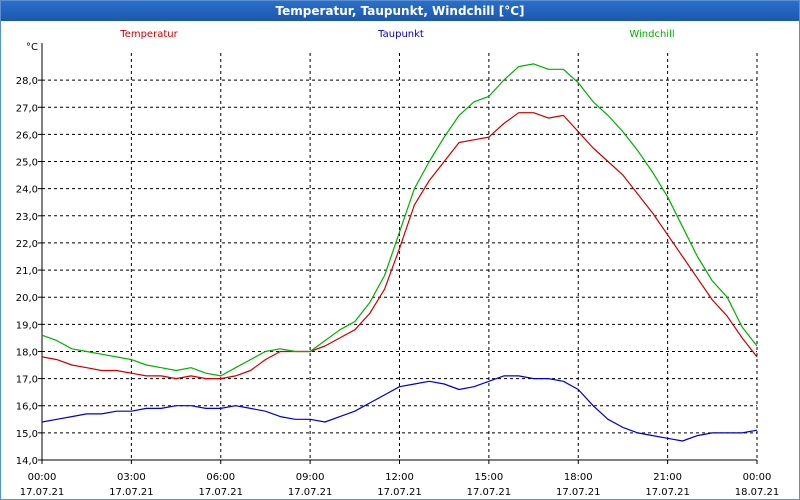  What do you see at coordinates (310, 477) in the screenshot?
I see `x-tick-time: 09:00` at bounding box center [310, 477].